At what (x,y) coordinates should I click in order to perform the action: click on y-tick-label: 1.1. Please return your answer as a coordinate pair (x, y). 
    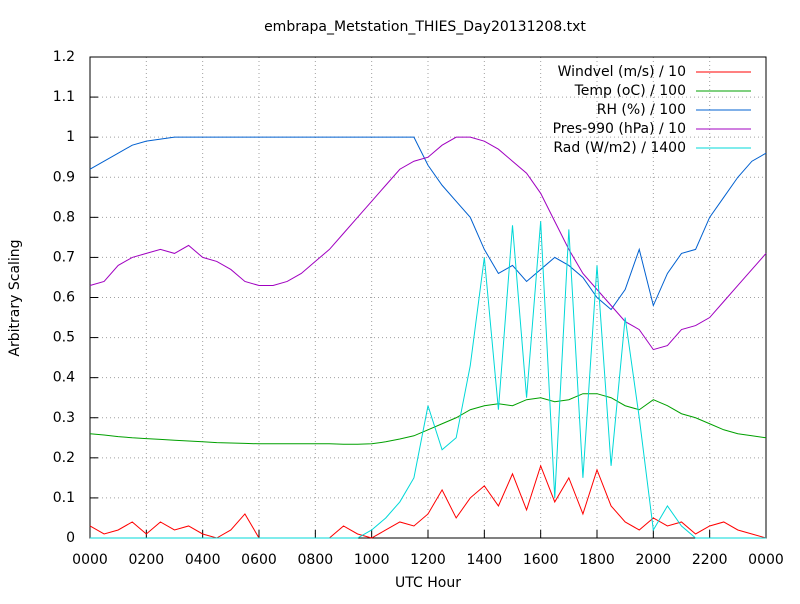
    Looking at the image, I should click on (64, 97).